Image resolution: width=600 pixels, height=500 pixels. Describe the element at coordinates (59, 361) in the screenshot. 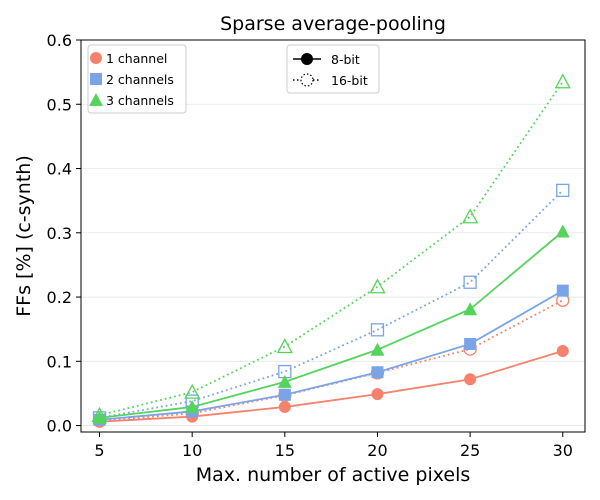

I see `y-tick-label: 0.1` at that location.